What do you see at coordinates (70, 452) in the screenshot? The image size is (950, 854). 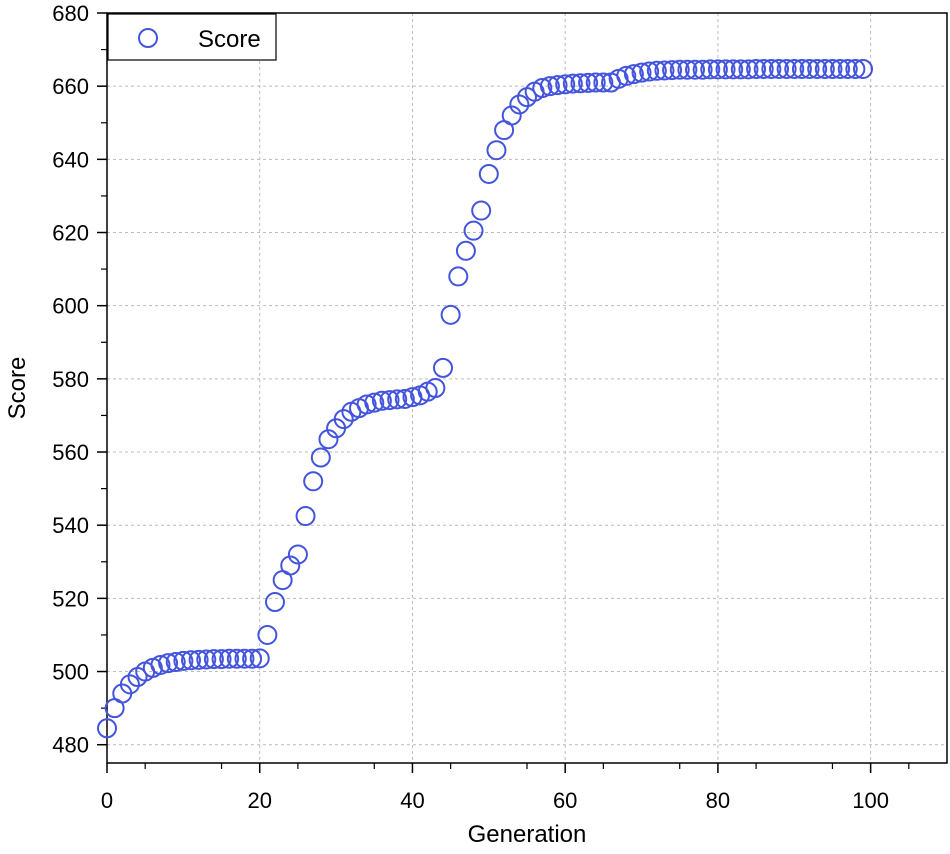 I see `y-tick-label: 560` at bounding box center [70, 452].